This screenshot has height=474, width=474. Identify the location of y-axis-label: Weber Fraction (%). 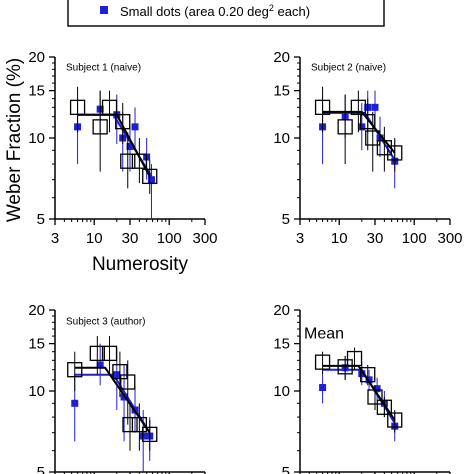
(14, 140).